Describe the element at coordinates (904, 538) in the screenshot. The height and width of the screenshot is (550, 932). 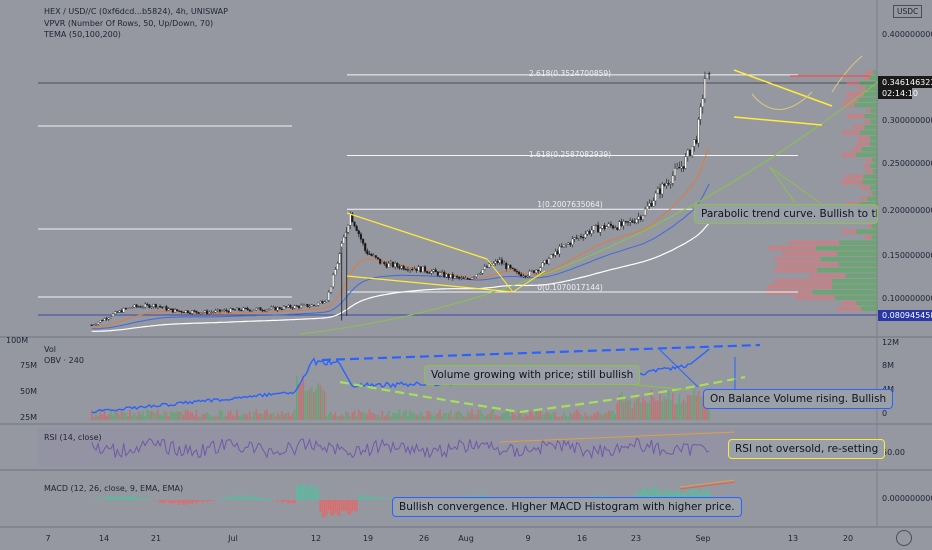
I see `settings-gear-icon` at that location.